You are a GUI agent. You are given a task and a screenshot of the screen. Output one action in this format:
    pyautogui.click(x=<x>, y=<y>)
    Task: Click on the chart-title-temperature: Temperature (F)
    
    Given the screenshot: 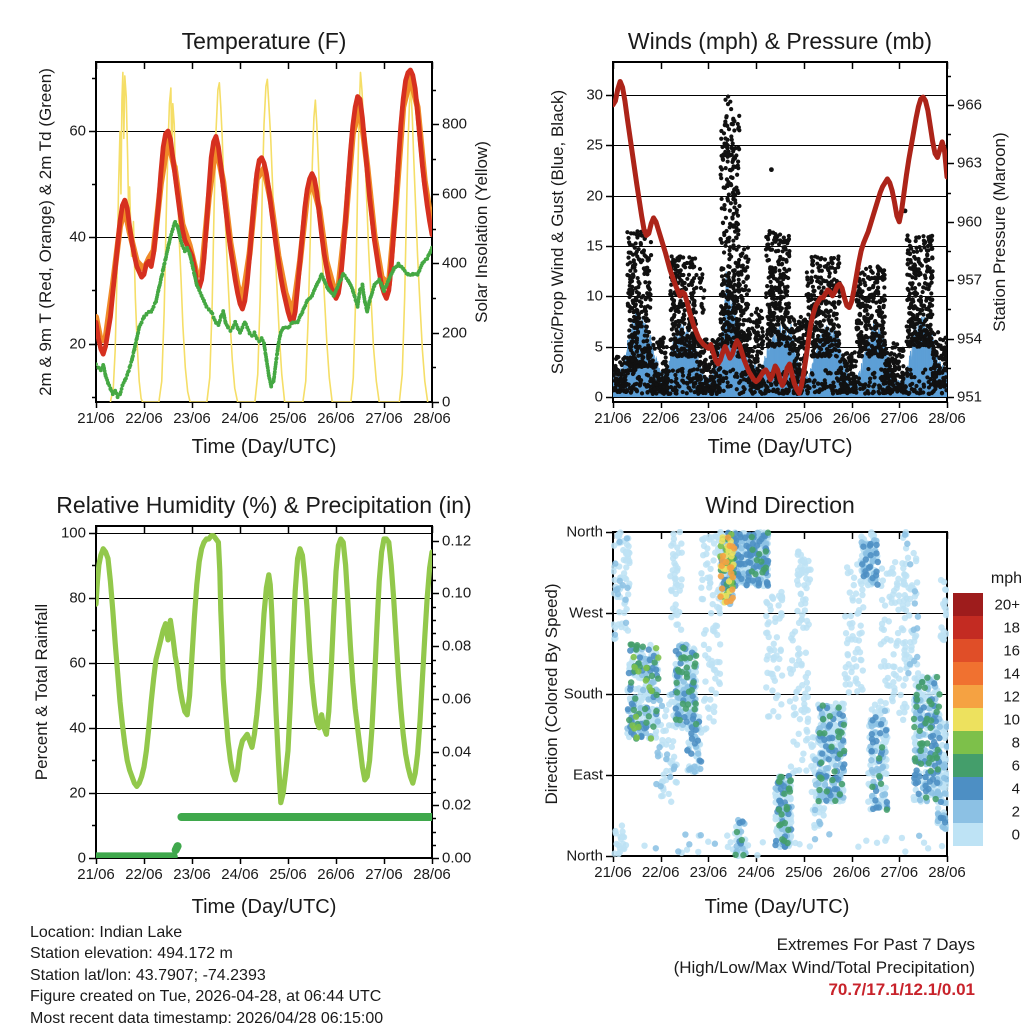 What is the action you would take?
    pyautogui.click(x=264, y=41)
    